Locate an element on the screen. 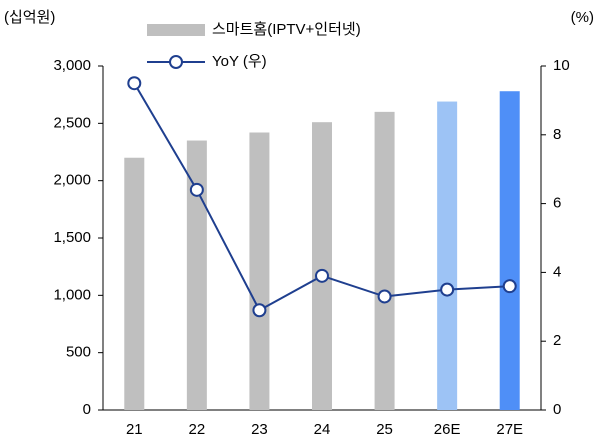 The image size is (598, 441). y-axis-label: (십억원) is located at coordinates (29, 17).